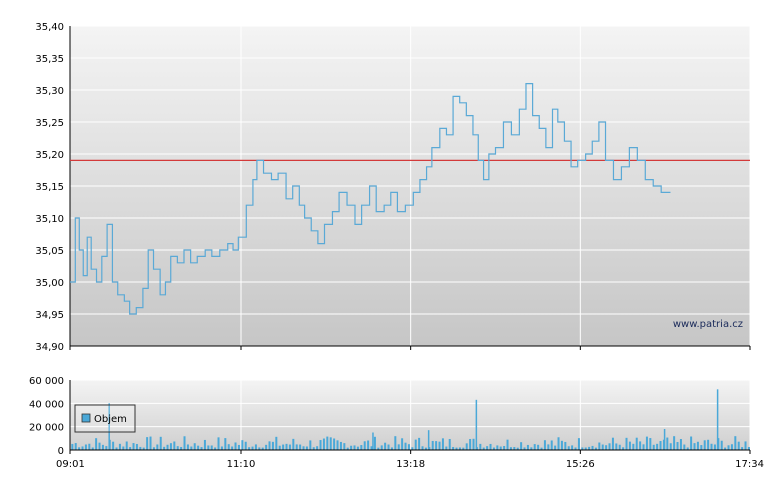 Image resolution: width=780 pixels, height=490 pixels. I want to click on price-y-tick-label: 35,10, so click(49, 219).